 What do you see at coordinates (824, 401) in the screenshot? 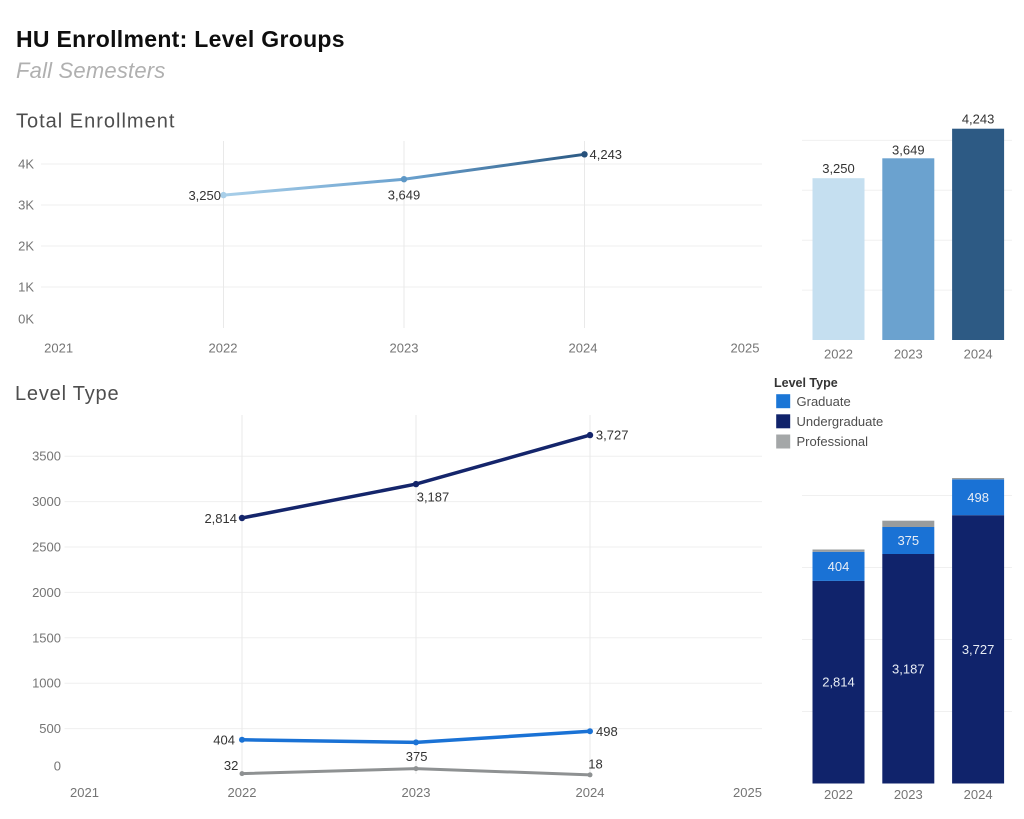
I see `svg-text: Graduate` at bounding box center [824, 401].